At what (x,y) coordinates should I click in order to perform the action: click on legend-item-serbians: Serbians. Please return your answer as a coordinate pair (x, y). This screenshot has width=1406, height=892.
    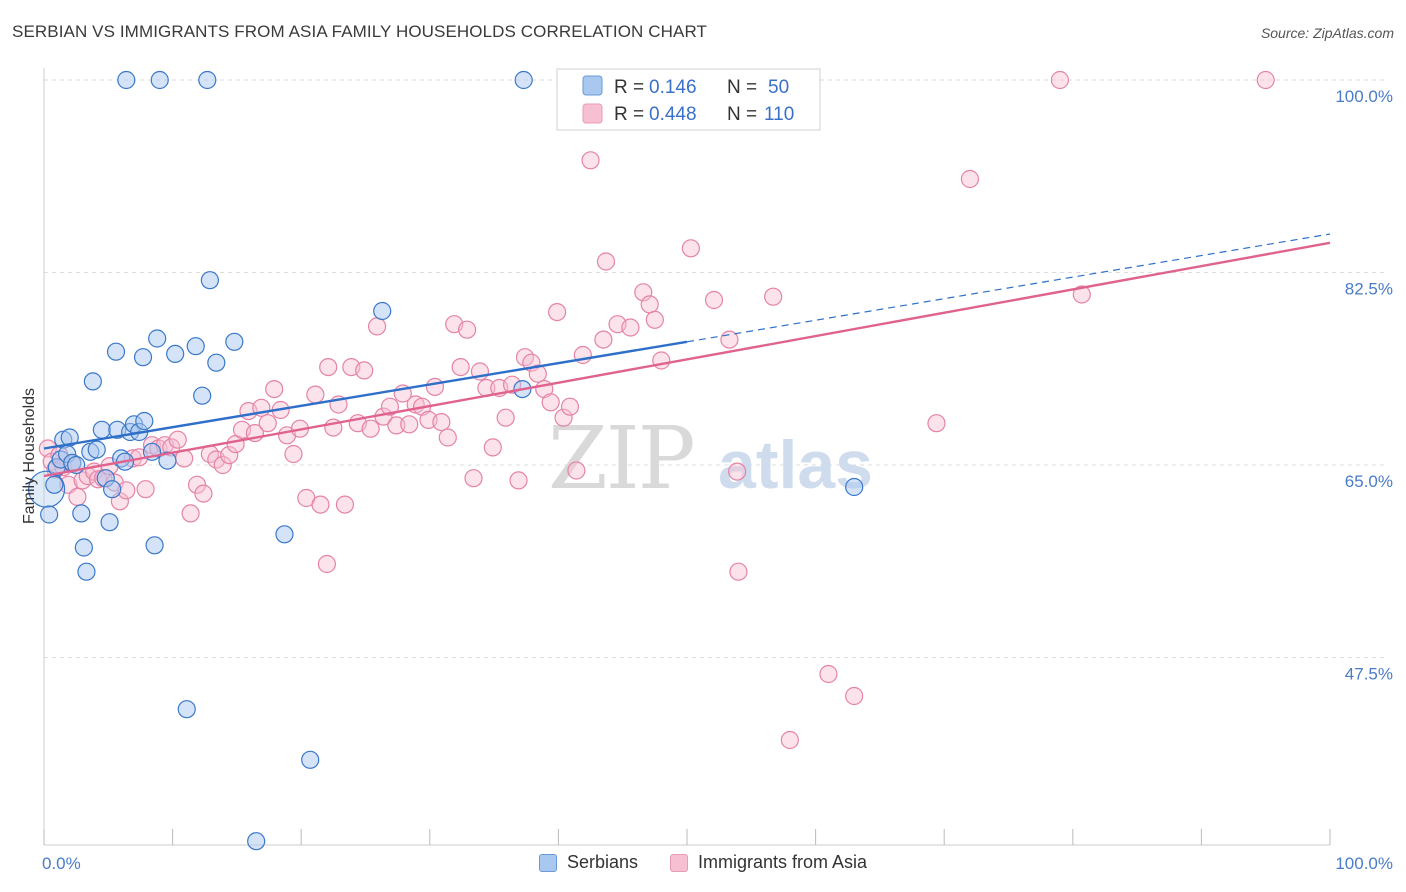
    Looking at the image, I should click on (588, 862).